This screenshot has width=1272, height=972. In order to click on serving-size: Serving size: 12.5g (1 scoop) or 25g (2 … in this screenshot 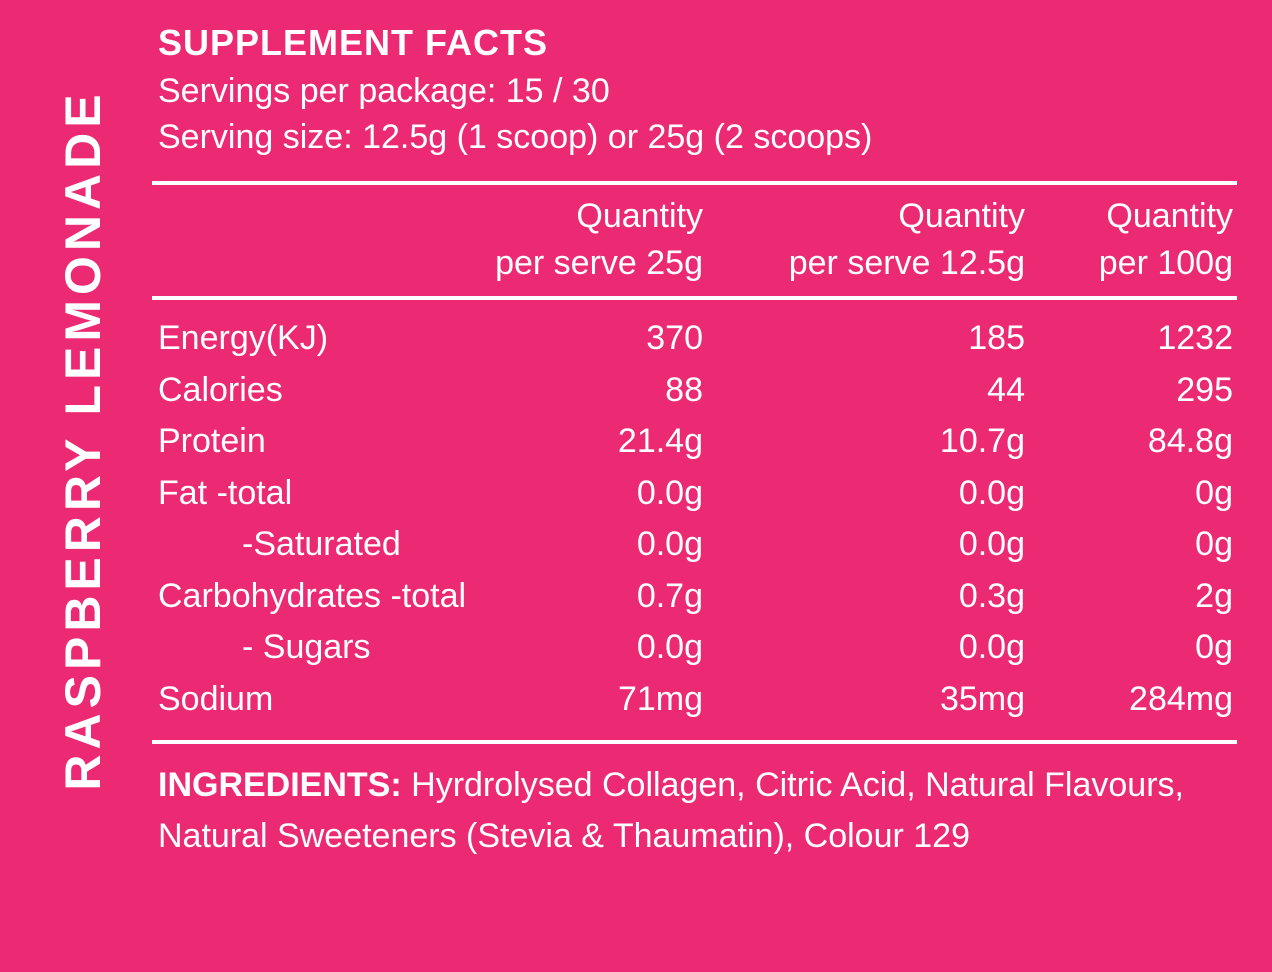, I will do `click(515, 137)`.